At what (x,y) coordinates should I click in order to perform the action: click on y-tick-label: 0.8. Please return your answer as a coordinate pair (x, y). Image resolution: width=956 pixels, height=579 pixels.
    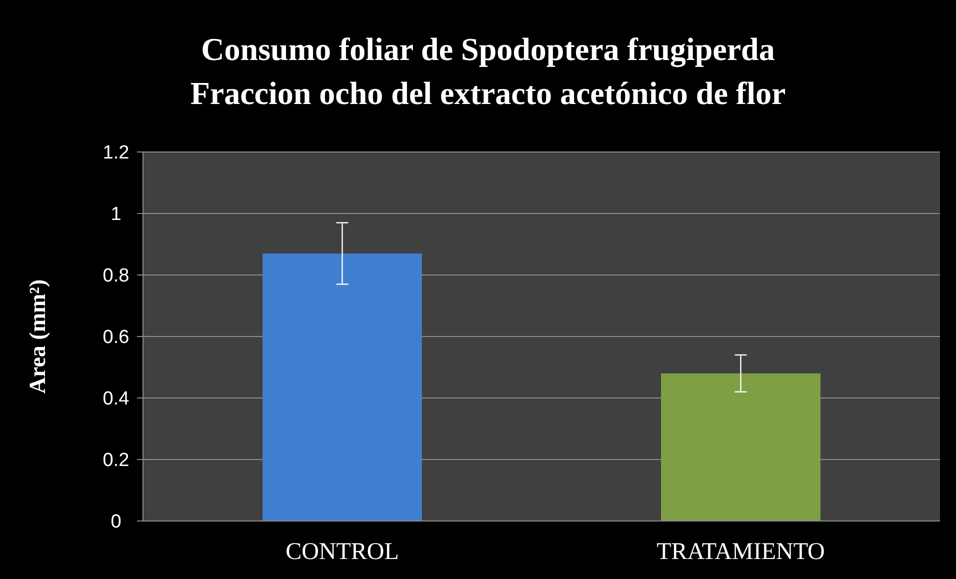
    Looking at the image, I should click on (116, 276).